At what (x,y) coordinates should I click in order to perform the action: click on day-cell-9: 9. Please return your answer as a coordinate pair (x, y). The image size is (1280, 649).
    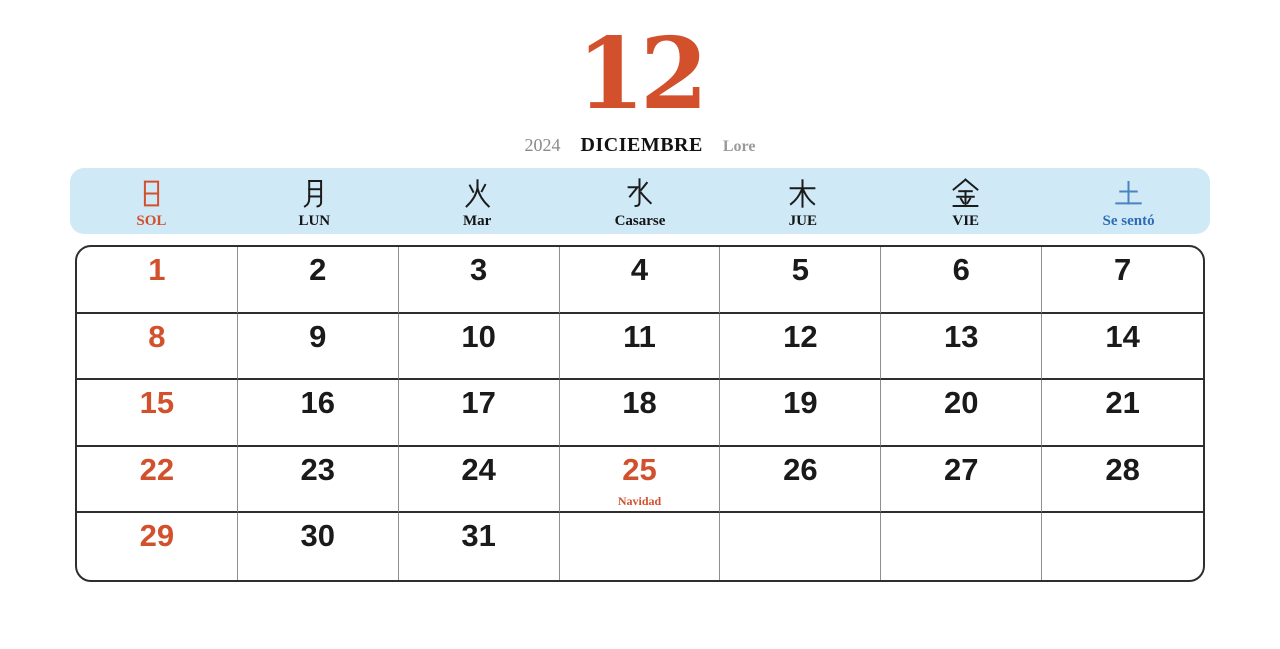
    Looking at the image, I should click on (318, 347).